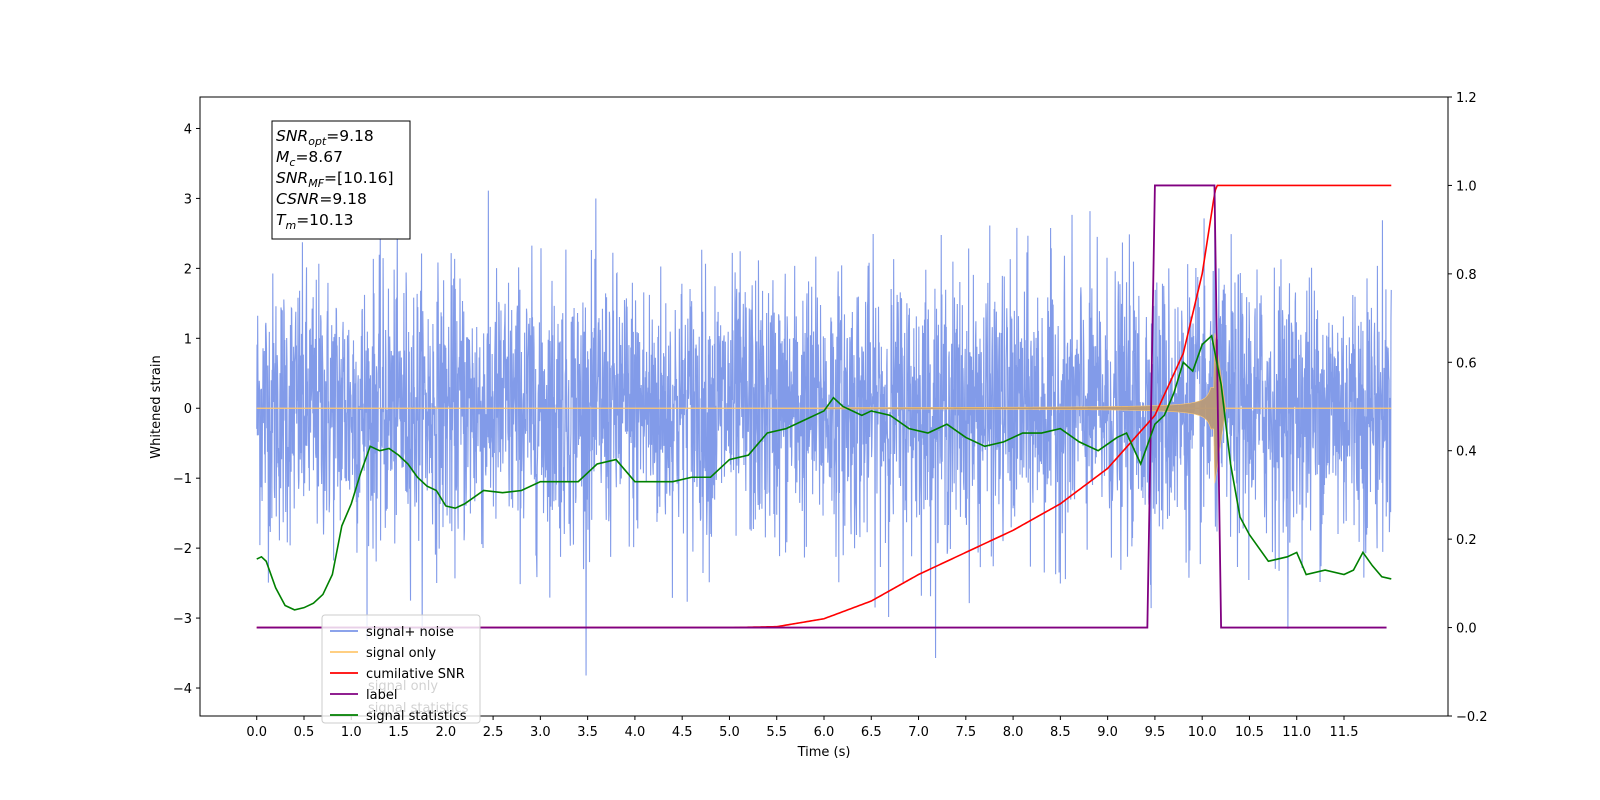 The image size is (1600, 800). What do you see at coordinates (317, 141) in the screenshot?
I see `info-subscript: opt` at bounding box center [317, 141].